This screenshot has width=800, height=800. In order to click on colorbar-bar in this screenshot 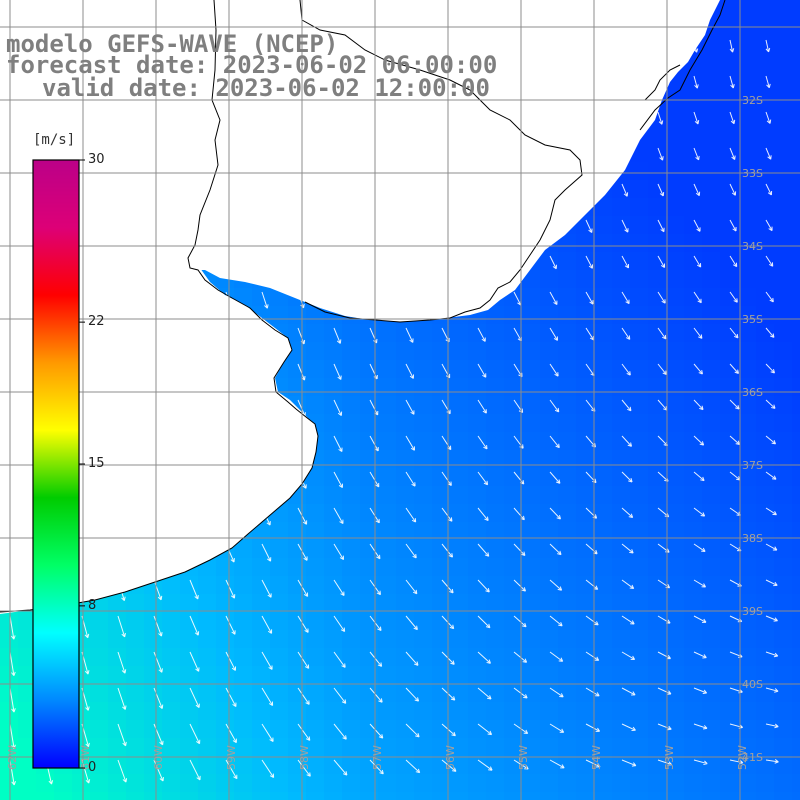, I will do `click(56, 464)`.